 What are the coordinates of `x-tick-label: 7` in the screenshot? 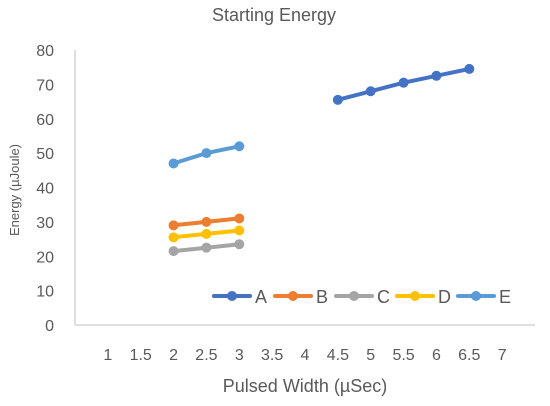 It's located at (502, 355).